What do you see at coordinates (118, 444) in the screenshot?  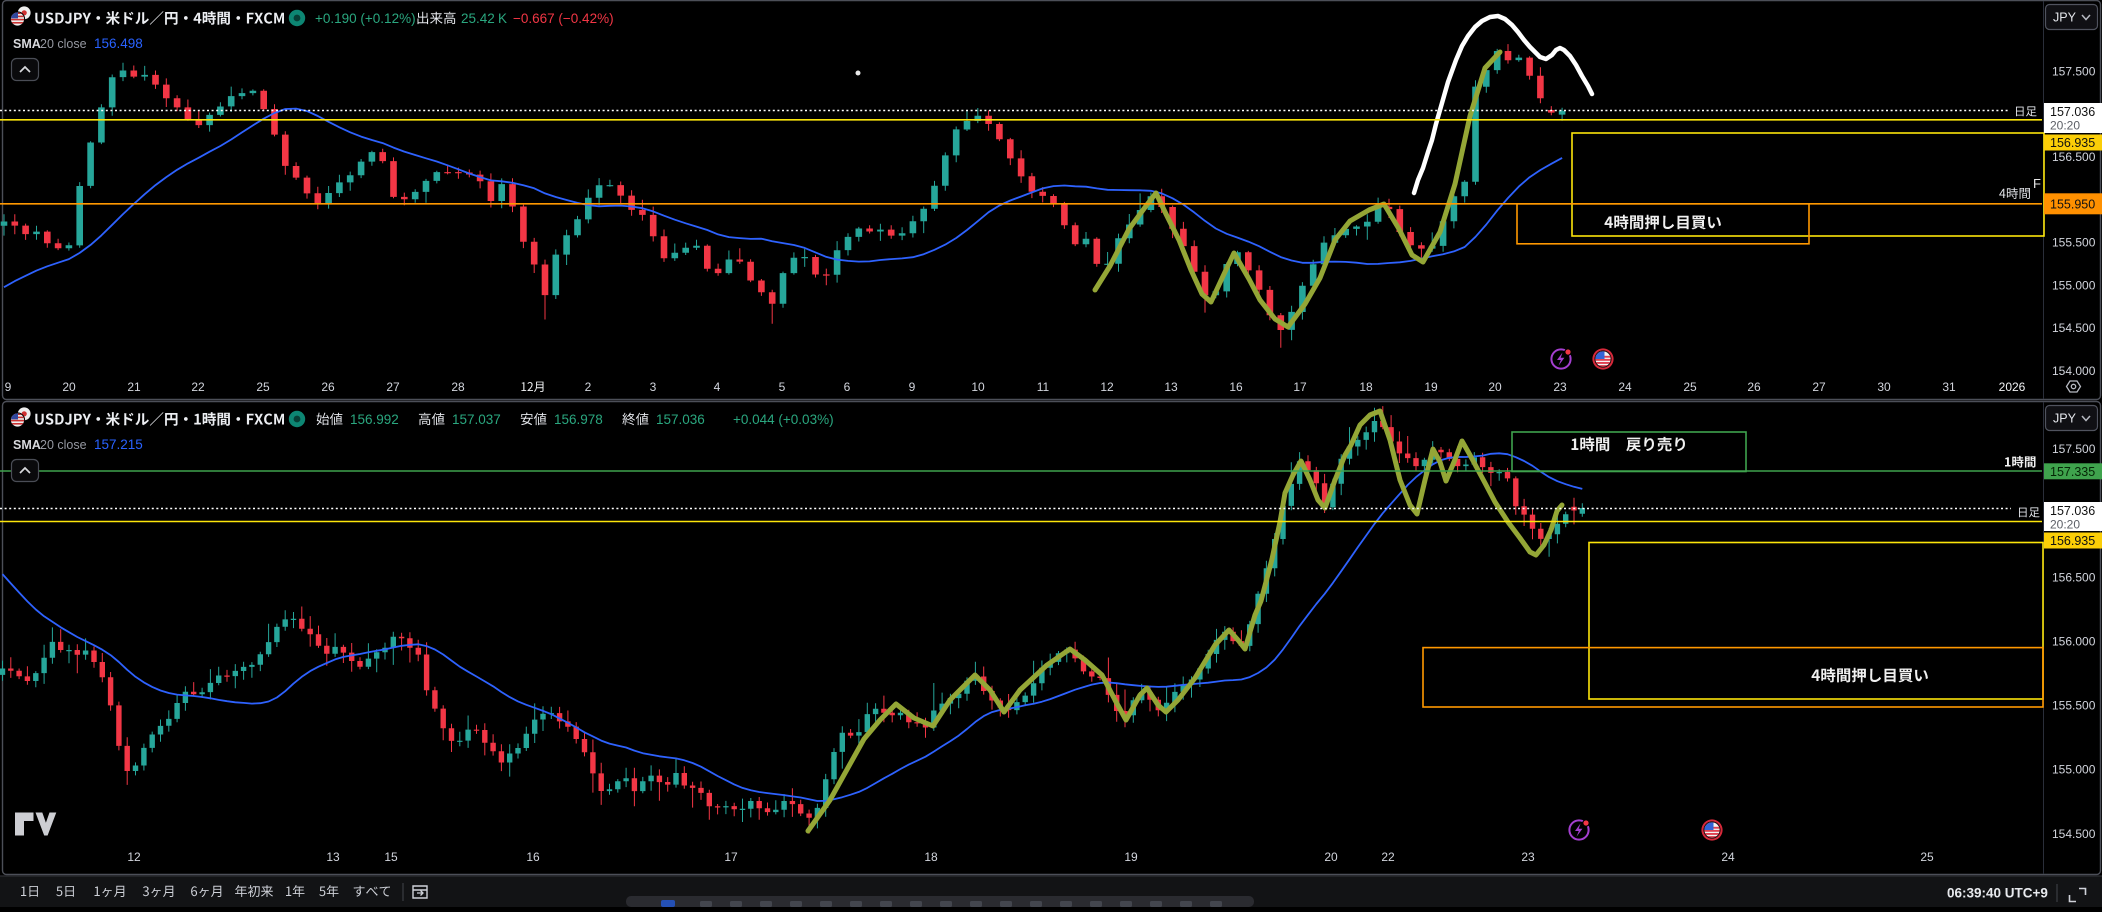 I see `svg-text: 157.215` at bounding box center [118, 444].